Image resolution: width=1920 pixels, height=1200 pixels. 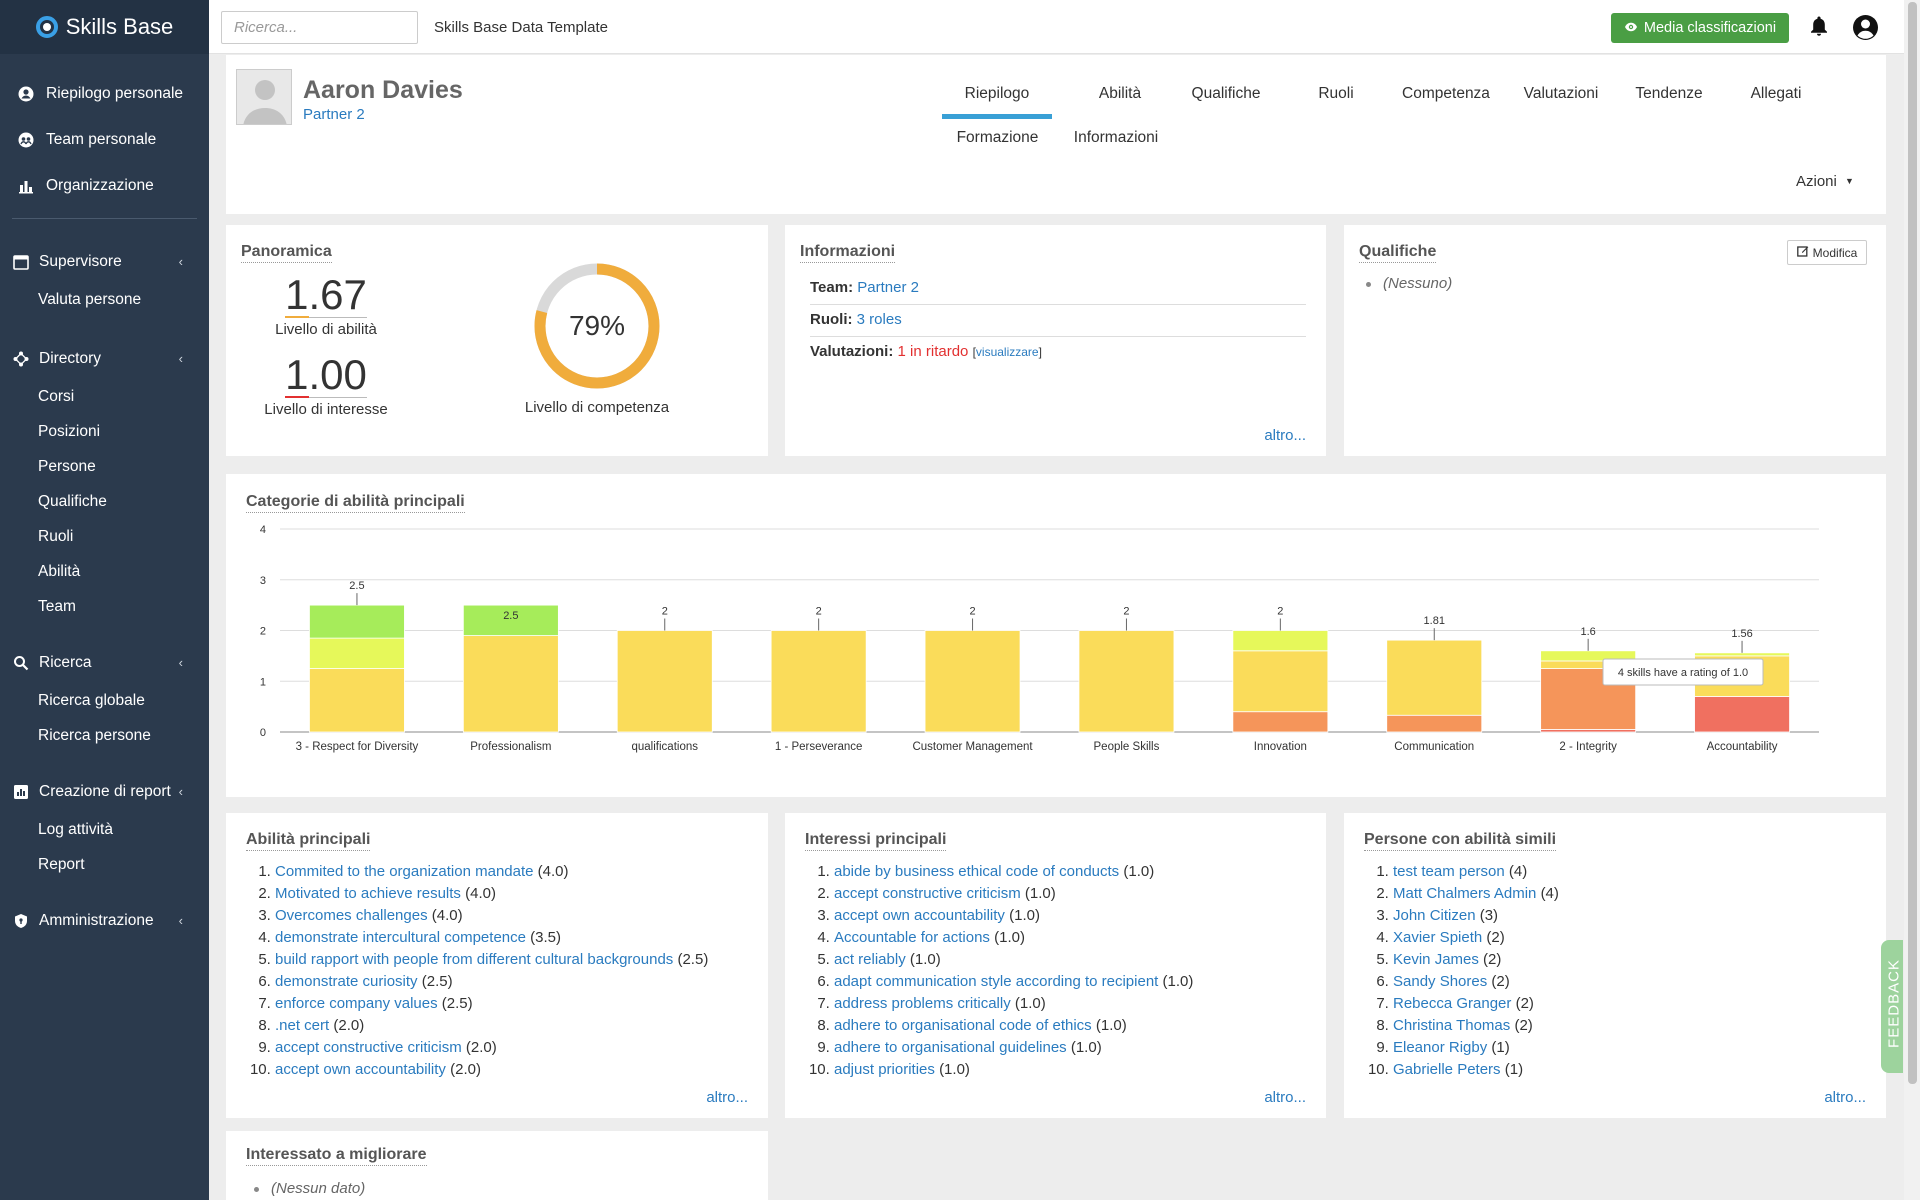 What do you see at coordinates (457, 1003) in the screenshot?
I see `abilita-item-score: (2.5)` at bounding box center [457, 1003].